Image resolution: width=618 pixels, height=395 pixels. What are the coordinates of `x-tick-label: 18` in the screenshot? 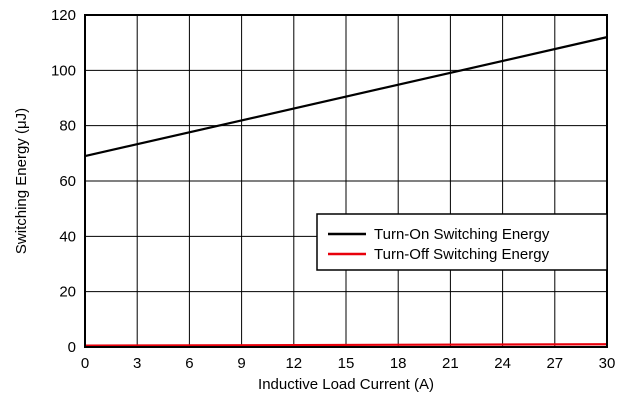 It's located at (398, 363).